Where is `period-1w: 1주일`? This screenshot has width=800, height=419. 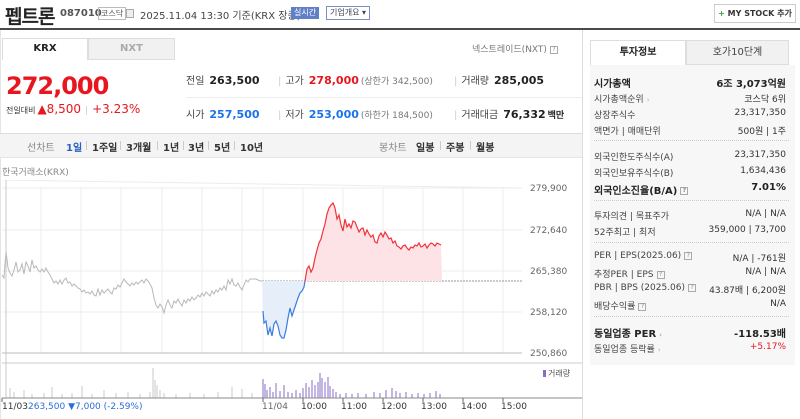 period-1w: 1주일 is located at coordinates (105, 148).